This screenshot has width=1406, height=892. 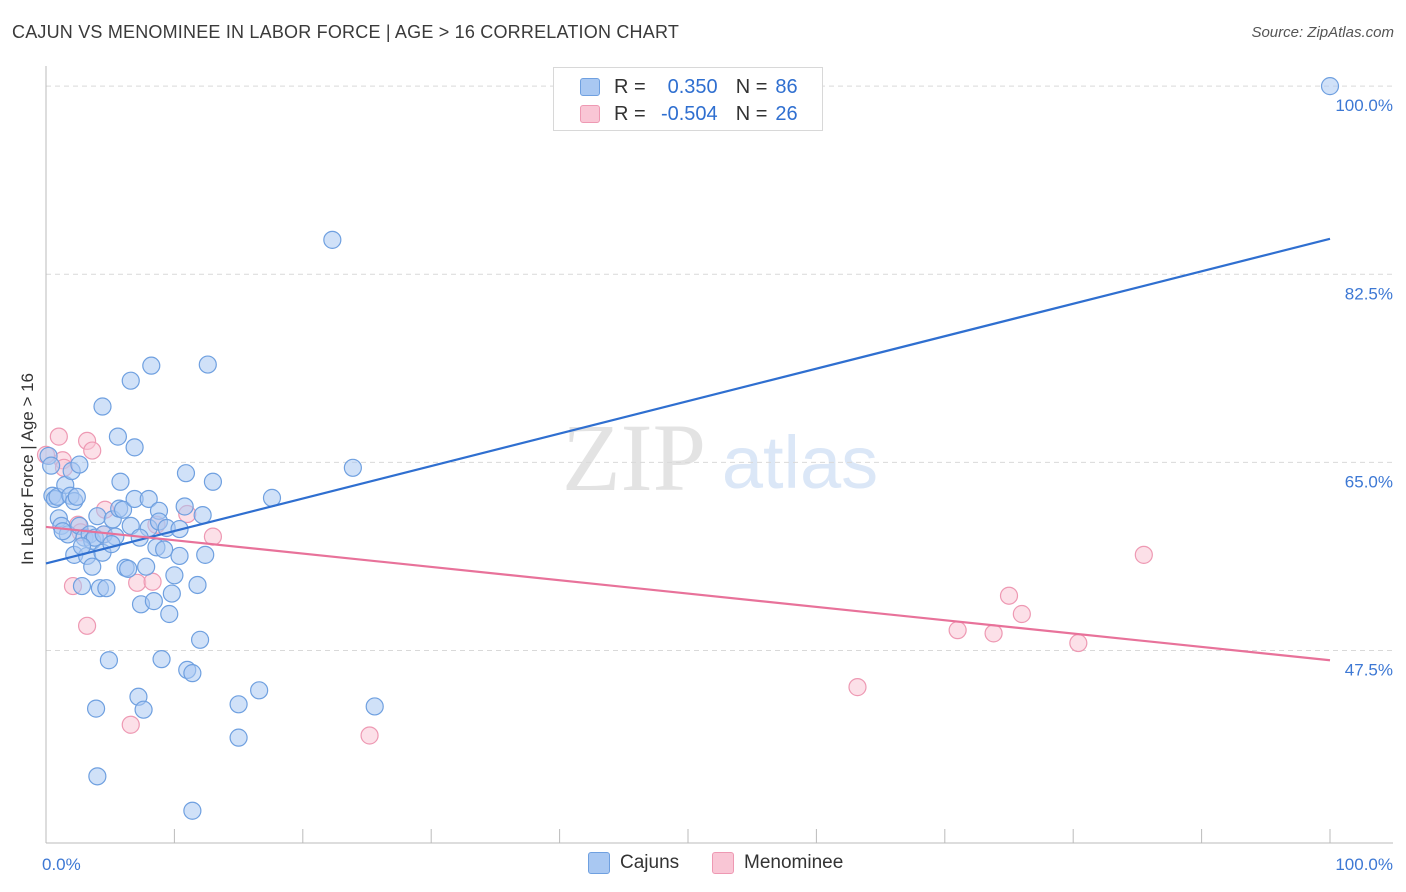 I want to click on legend-item-cajuns: Cajuns, so click(x=633, y=863).